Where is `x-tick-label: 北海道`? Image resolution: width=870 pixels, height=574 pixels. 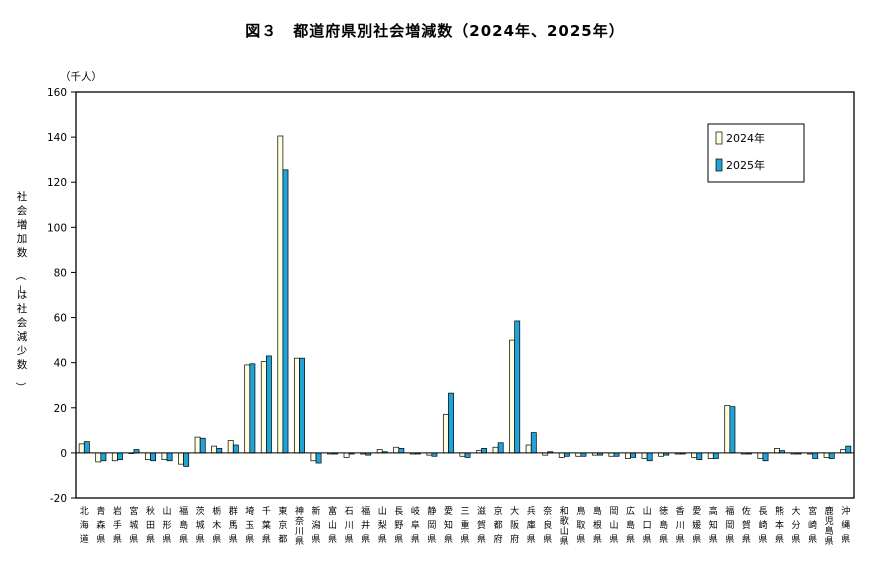 x-tick-label: 北海道 is located at coordinates (84, 525).